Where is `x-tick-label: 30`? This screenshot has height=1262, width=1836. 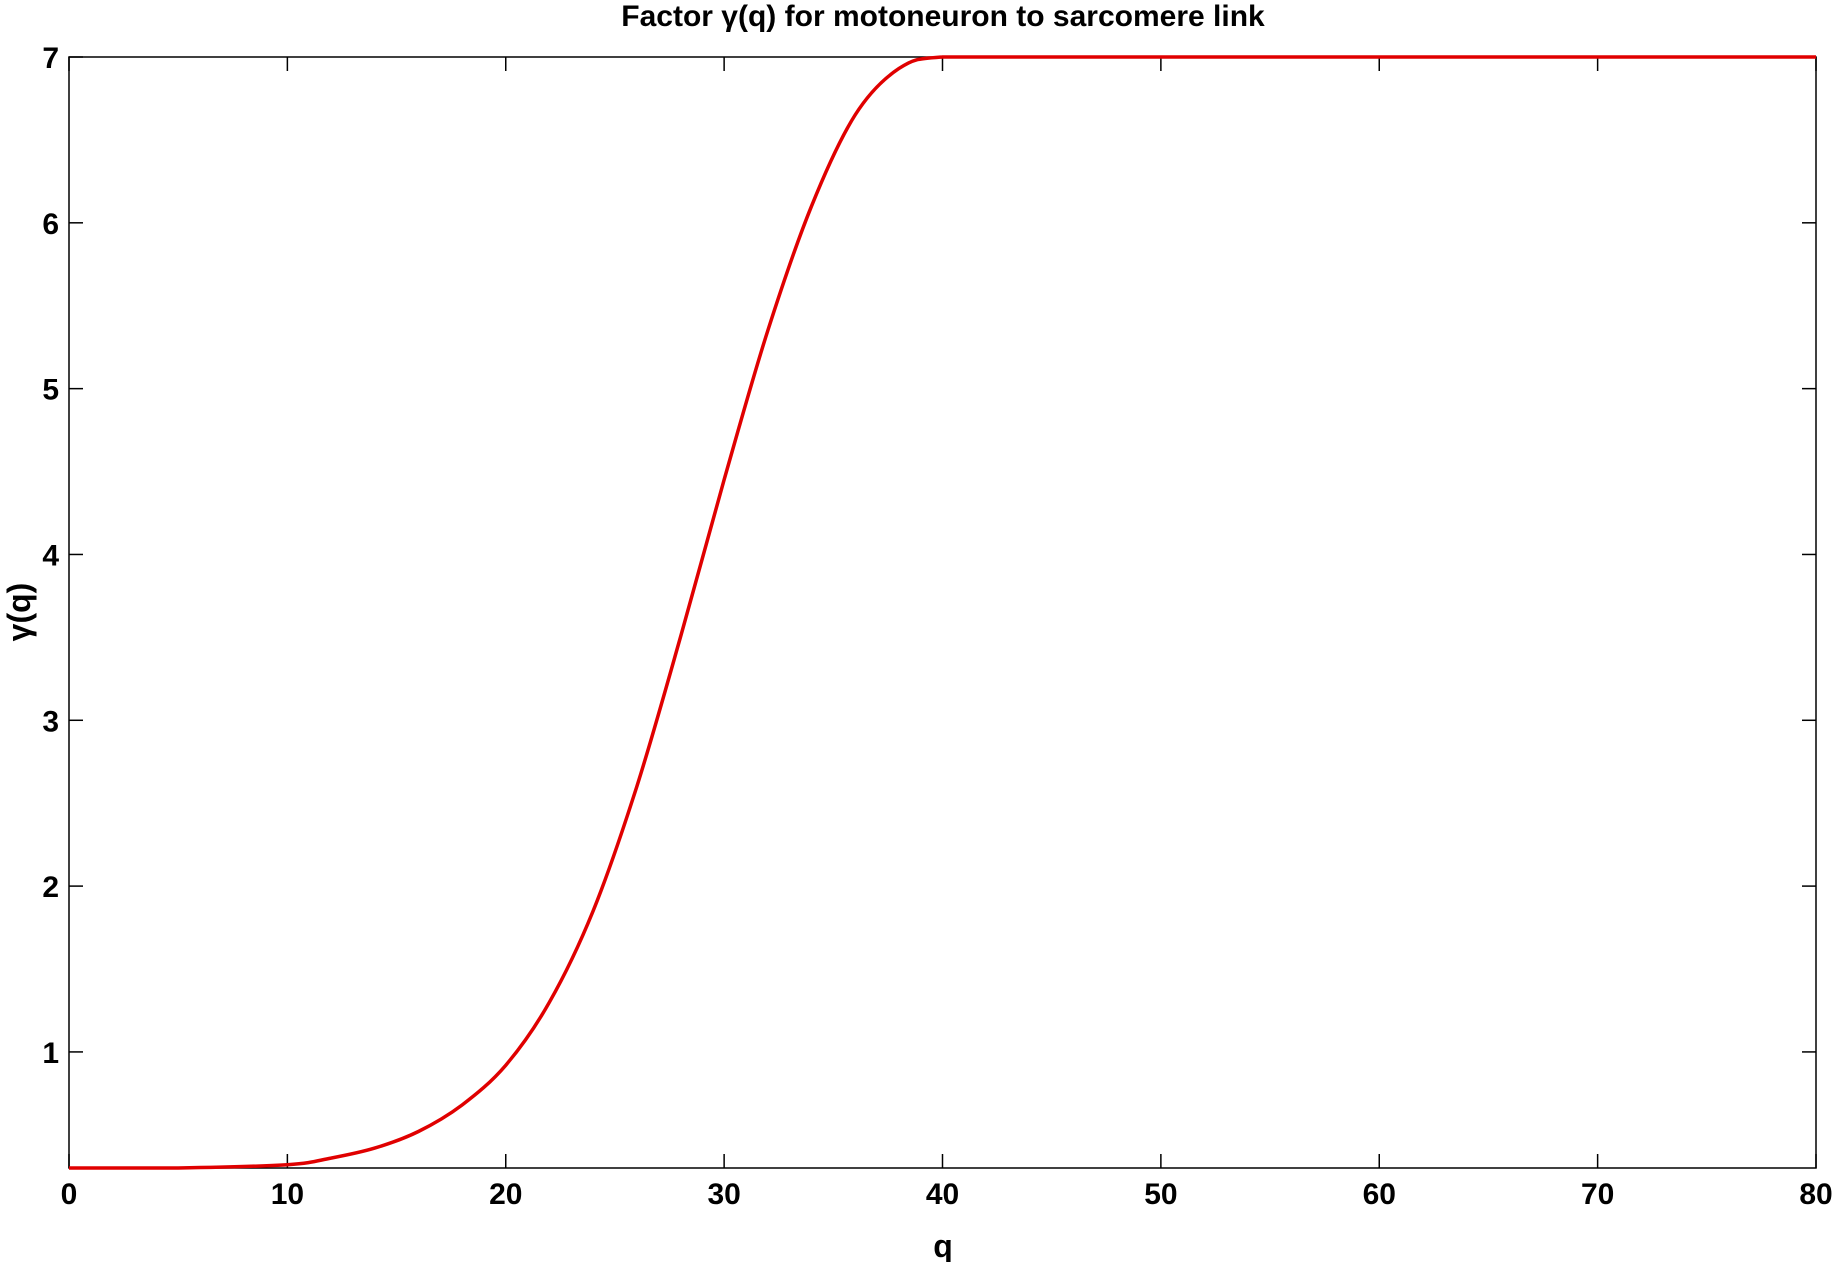 x-tick-label: 30 is located at coordinates (723, 1194).